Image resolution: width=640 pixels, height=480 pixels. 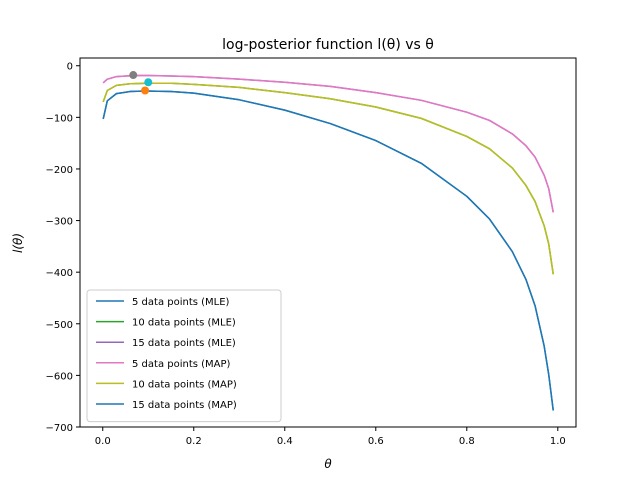 What do you see at coordinates (59, 170) in the screenshot?
I see `y-tick-label: −200` at bounding box center [59, 170].